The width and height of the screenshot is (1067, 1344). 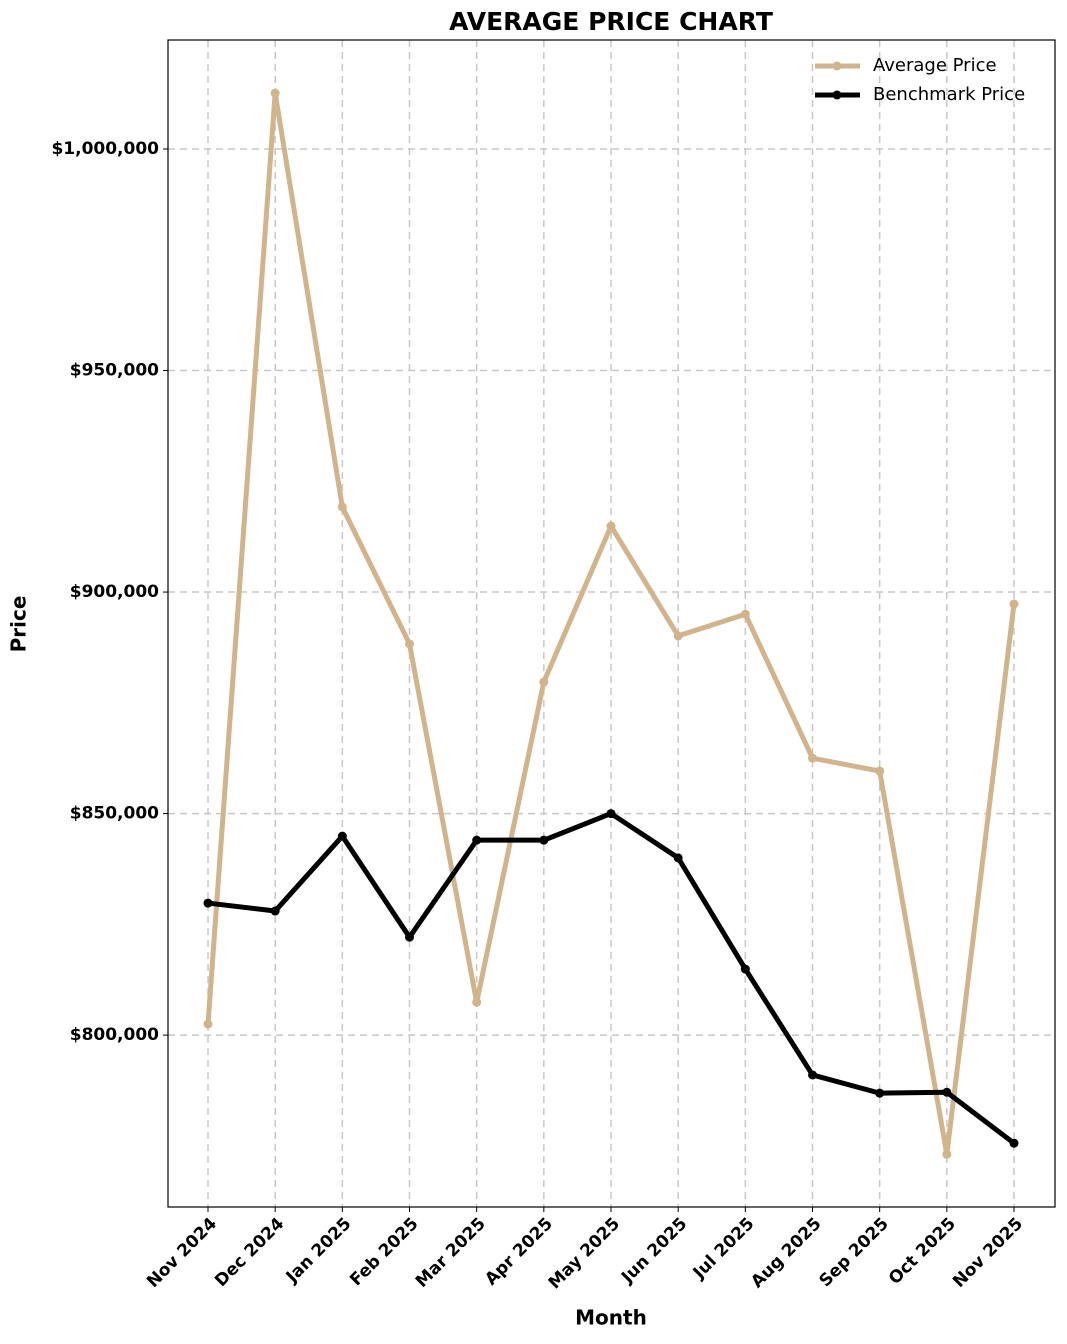 I want to click on y-tick-label: $950,000, so click(x=114, y=371).